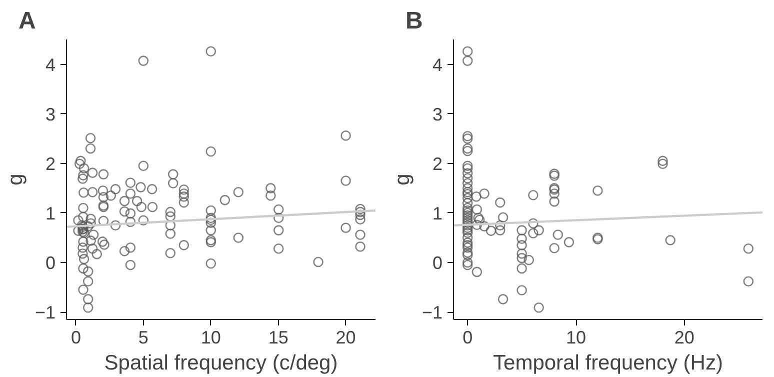 The width and height of the screenshot is (774, 377). I want to click on x-tick-label: 15, so click(278, 338).